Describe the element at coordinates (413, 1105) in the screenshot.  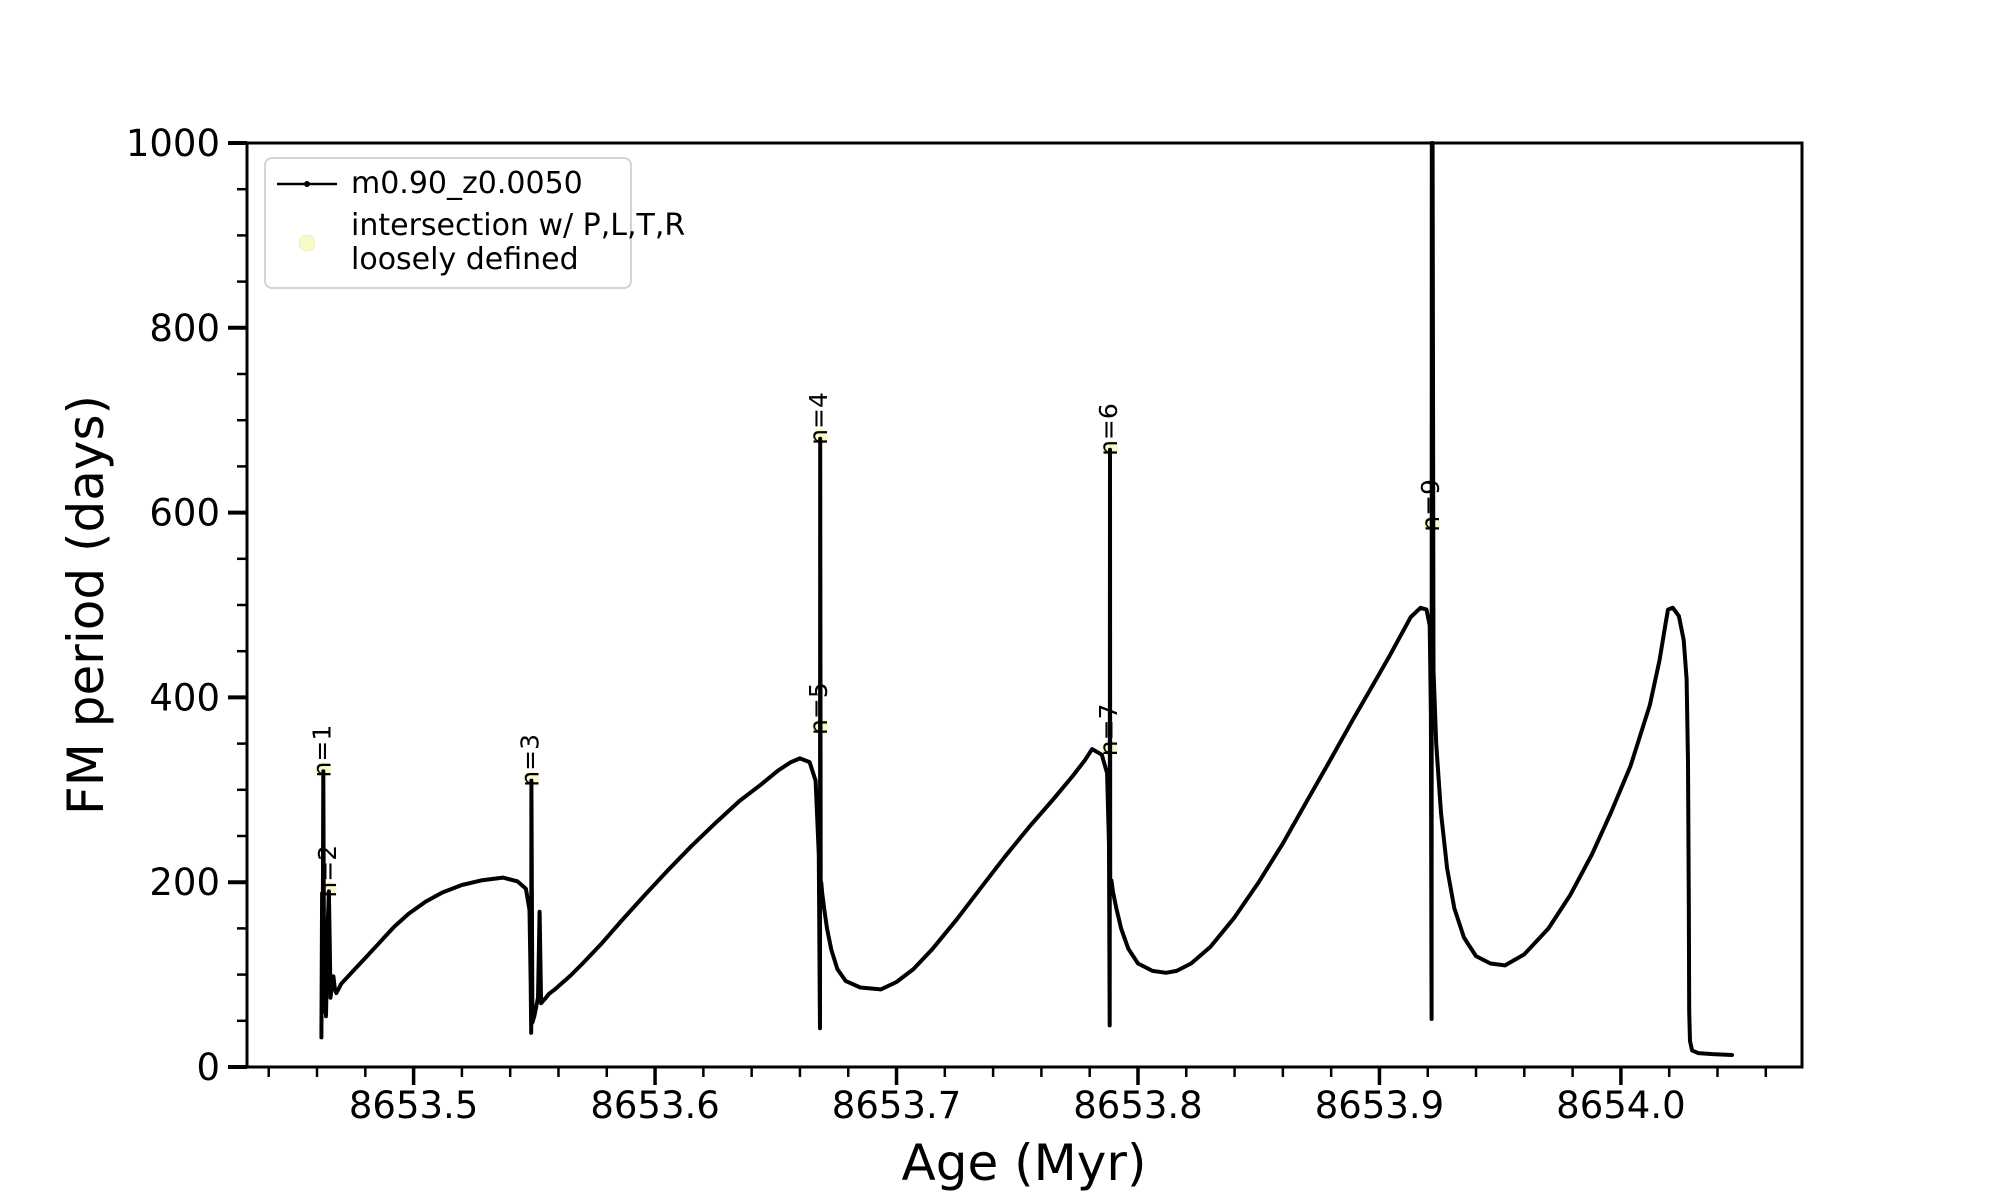
I see `x-tick-label: 8653.5` at that location.